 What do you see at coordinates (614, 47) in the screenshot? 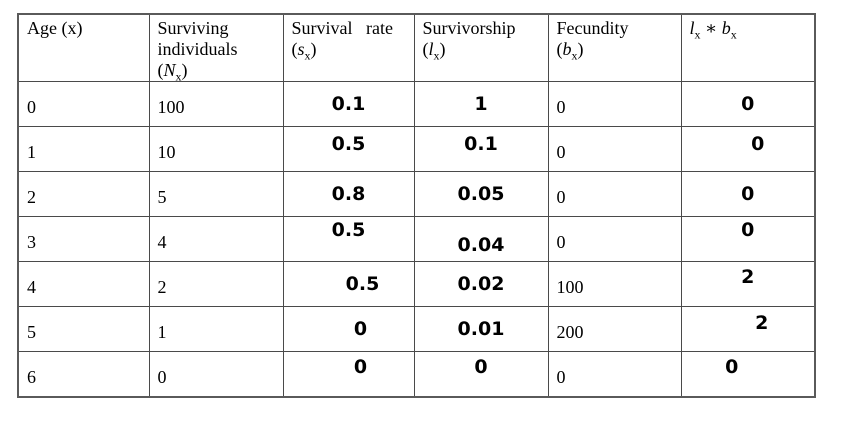
I see `col-header-fecundity: Fecundity (bx)` at bounding box center [614, 47].